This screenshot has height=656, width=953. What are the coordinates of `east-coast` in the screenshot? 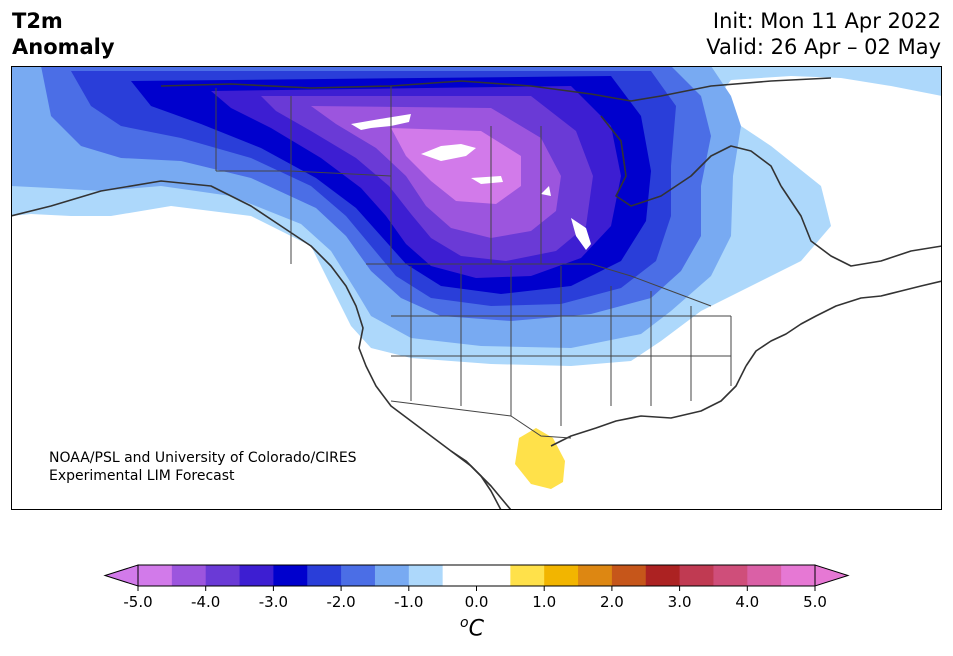 It's located at (843, 323).